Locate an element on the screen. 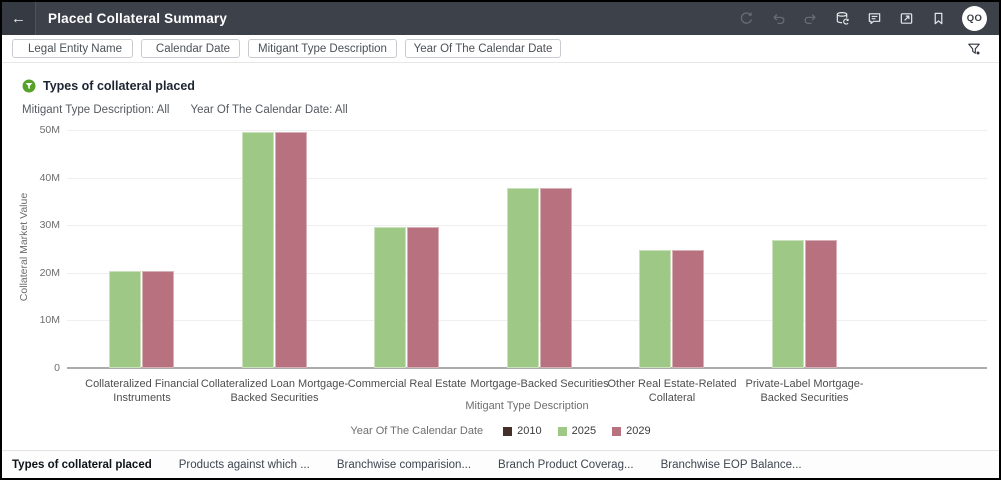 The height and width of the screenshot is (480, 1001). filter-chip-label: Year Of The Calendar Date is located at coordinates (483, 48).